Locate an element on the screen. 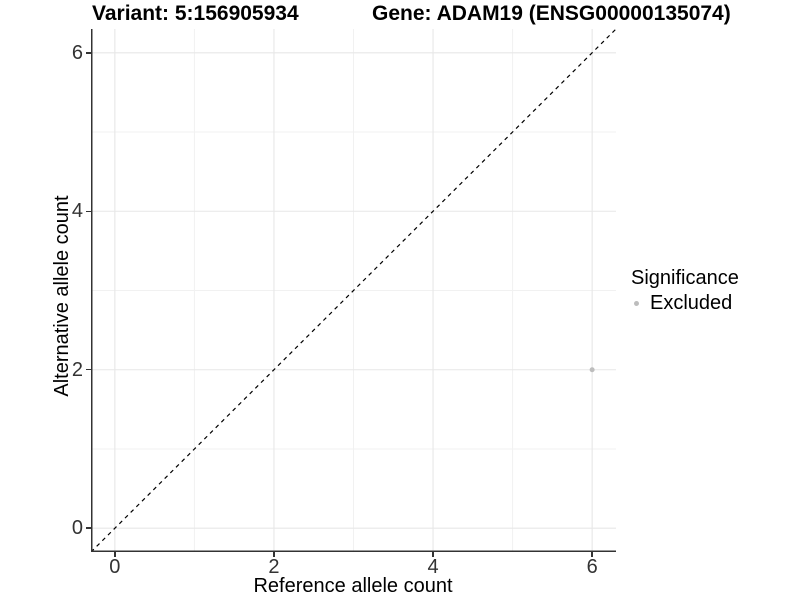 The height and width of the screenshot is (600, 800). x-tick-label: 0 is located at coordinates (115, 567).